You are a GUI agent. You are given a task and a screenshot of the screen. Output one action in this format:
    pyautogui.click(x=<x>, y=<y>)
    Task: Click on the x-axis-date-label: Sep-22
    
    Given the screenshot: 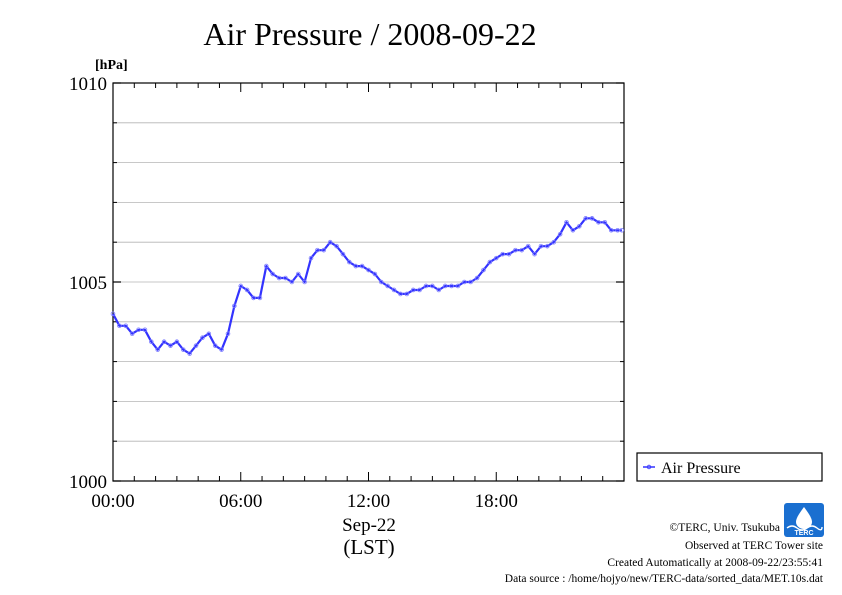 What is the action you would take?
    pyautogui.click(x=369, y=525)
    